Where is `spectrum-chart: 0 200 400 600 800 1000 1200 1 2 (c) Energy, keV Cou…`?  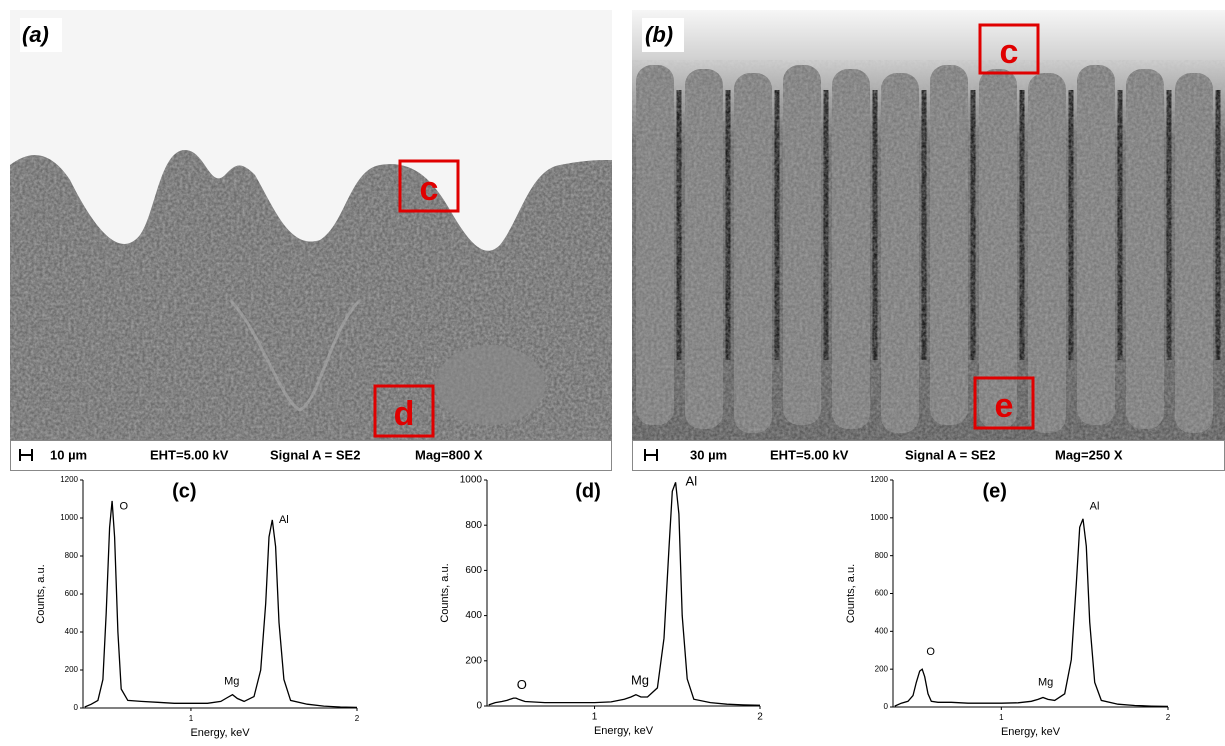 spectrum-chart: 0 200 400 600 800 1000 1200 1 2 (c) Energy, keV Cou… is located at coordinates (197, 607).